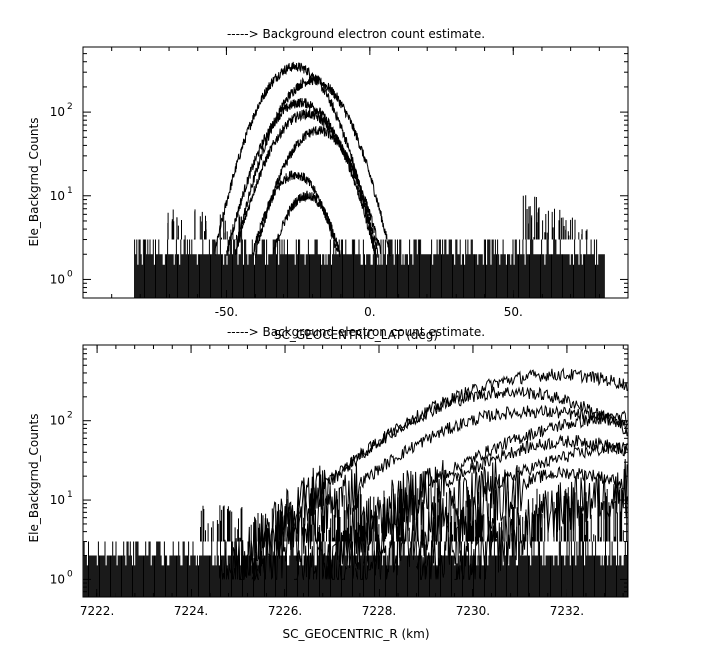 This screenshot has height=656, width=724. Describe the element at coordinates (97, 611) in the screenshot. I see `x-tick-label: 7222.` at that location.